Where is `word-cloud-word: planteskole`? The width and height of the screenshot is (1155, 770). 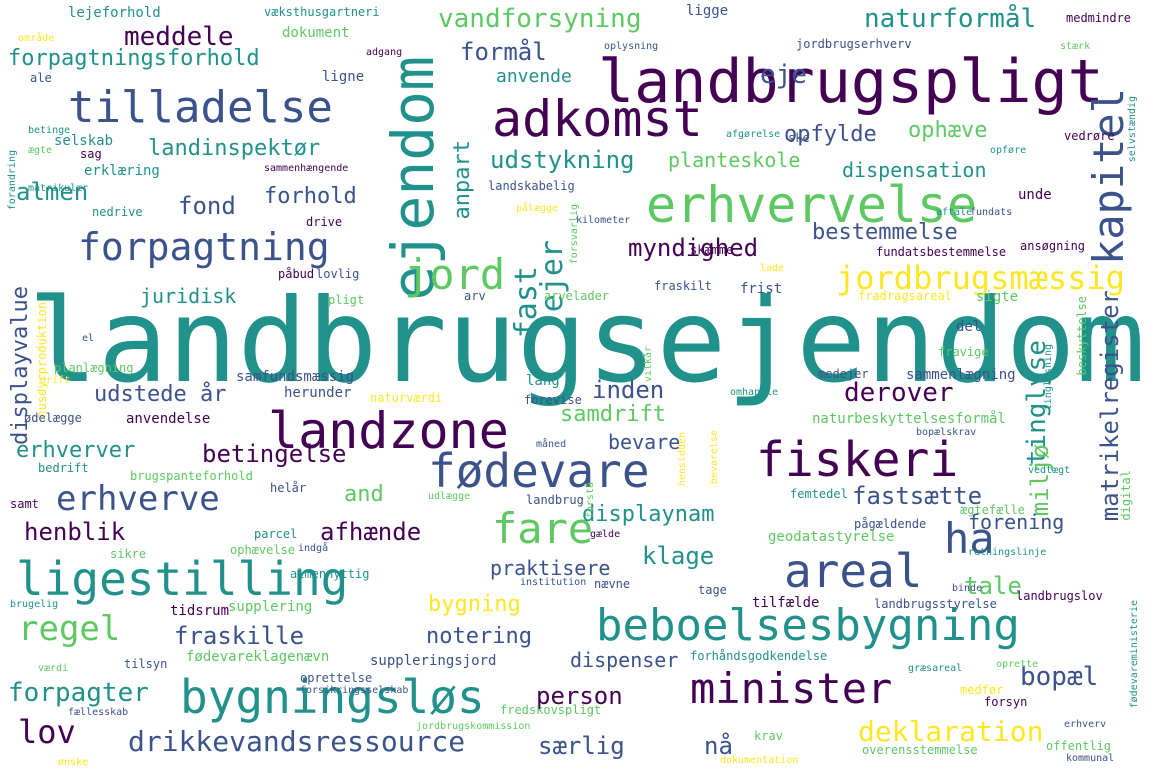 word-cloud-word: planteskole is located at coordinates (734, 160).